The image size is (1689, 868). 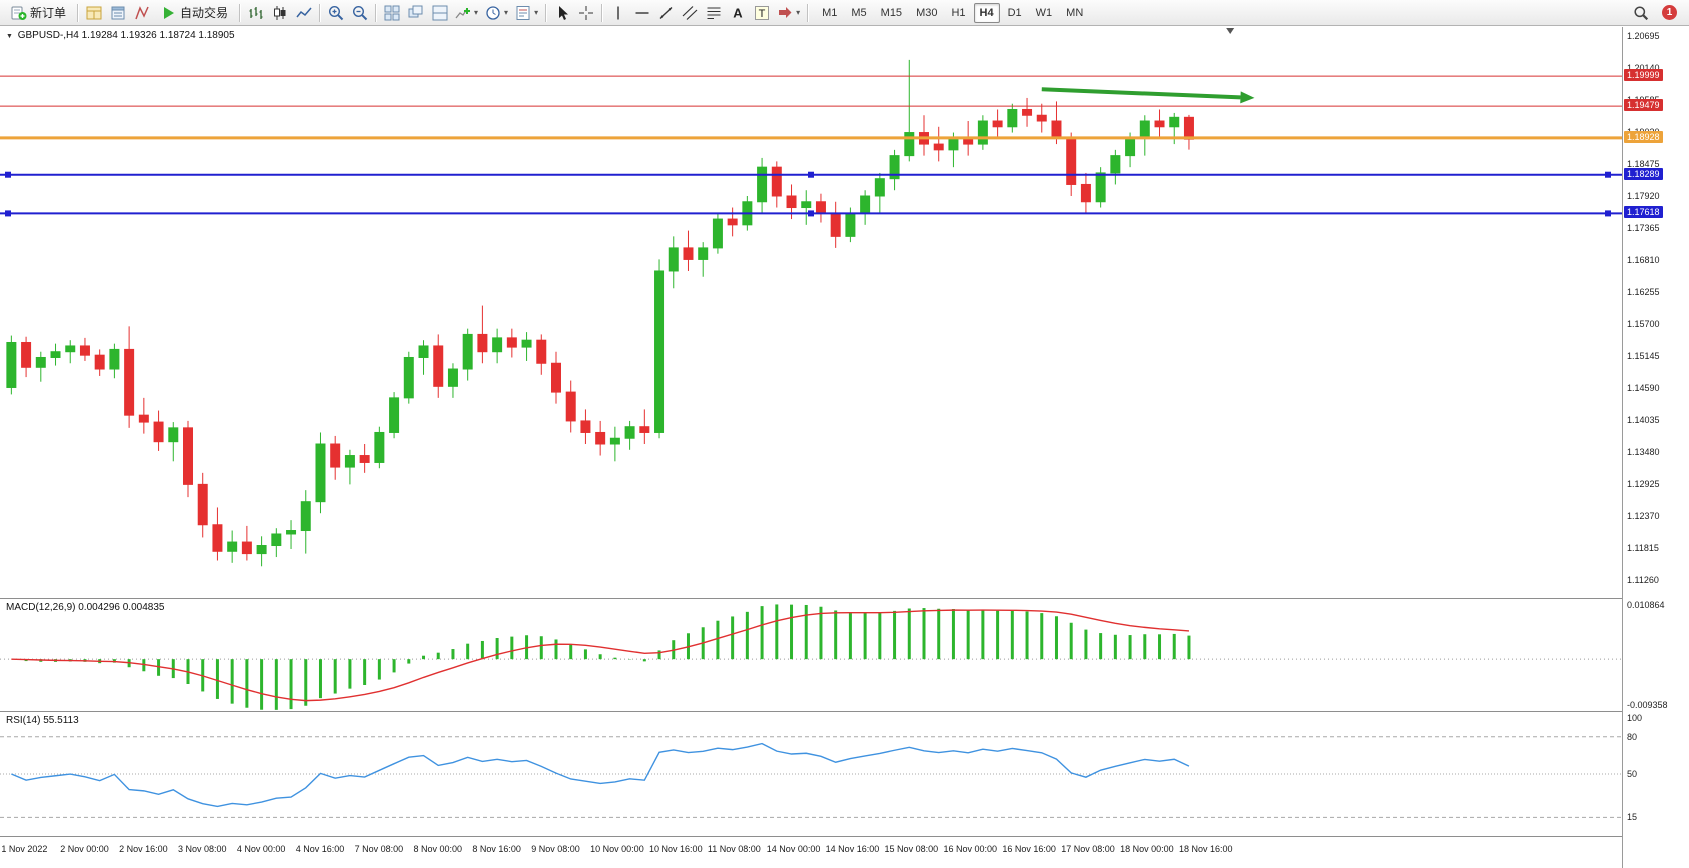 What do you see at coordinates (1044, 12) in the screenshot?
I see `timeframe-w1: W1` at bounding box center [1044, 12].